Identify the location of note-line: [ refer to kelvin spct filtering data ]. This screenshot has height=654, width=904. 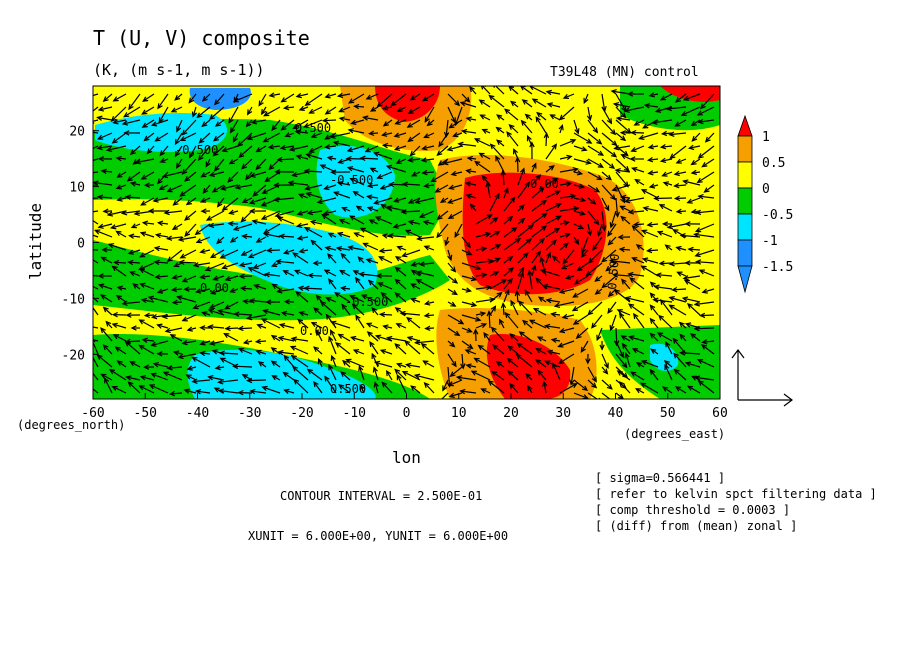
(736, 494).